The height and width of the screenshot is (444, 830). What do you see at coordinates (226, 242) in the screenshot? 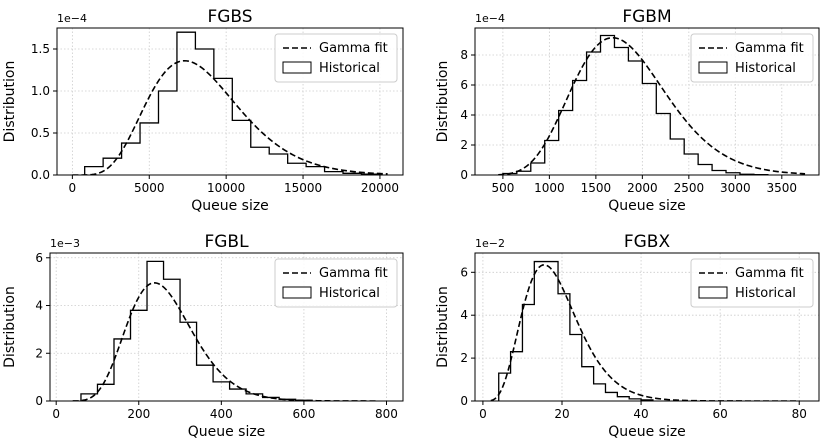
I see `chart-title: FGBL` at bounding box center [226, 242].